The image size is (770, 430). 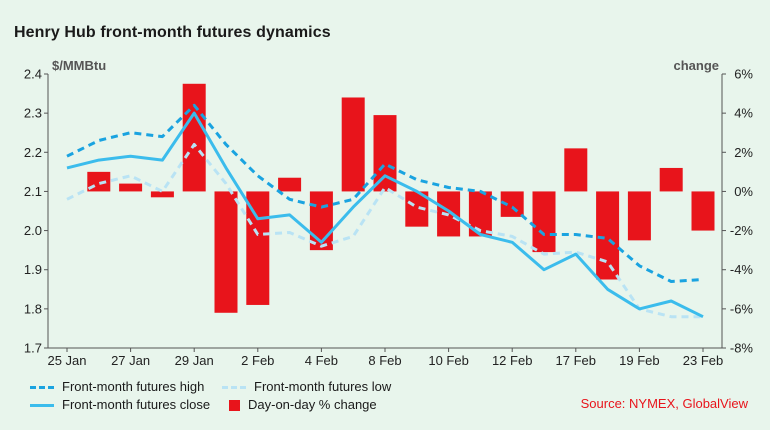 What do you see at coordinates (743, 191) in the screenshot?
I see `right-axis-tick-label: 0%` at bounding box center [743, 191].